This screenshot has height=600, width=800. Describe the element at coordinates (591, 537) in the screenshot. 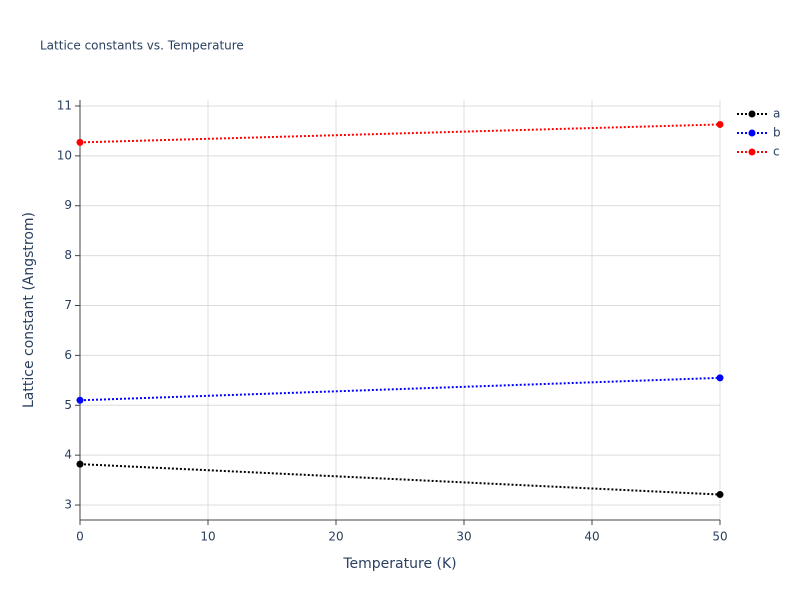

I see `x-tick-label: 40` at that location.